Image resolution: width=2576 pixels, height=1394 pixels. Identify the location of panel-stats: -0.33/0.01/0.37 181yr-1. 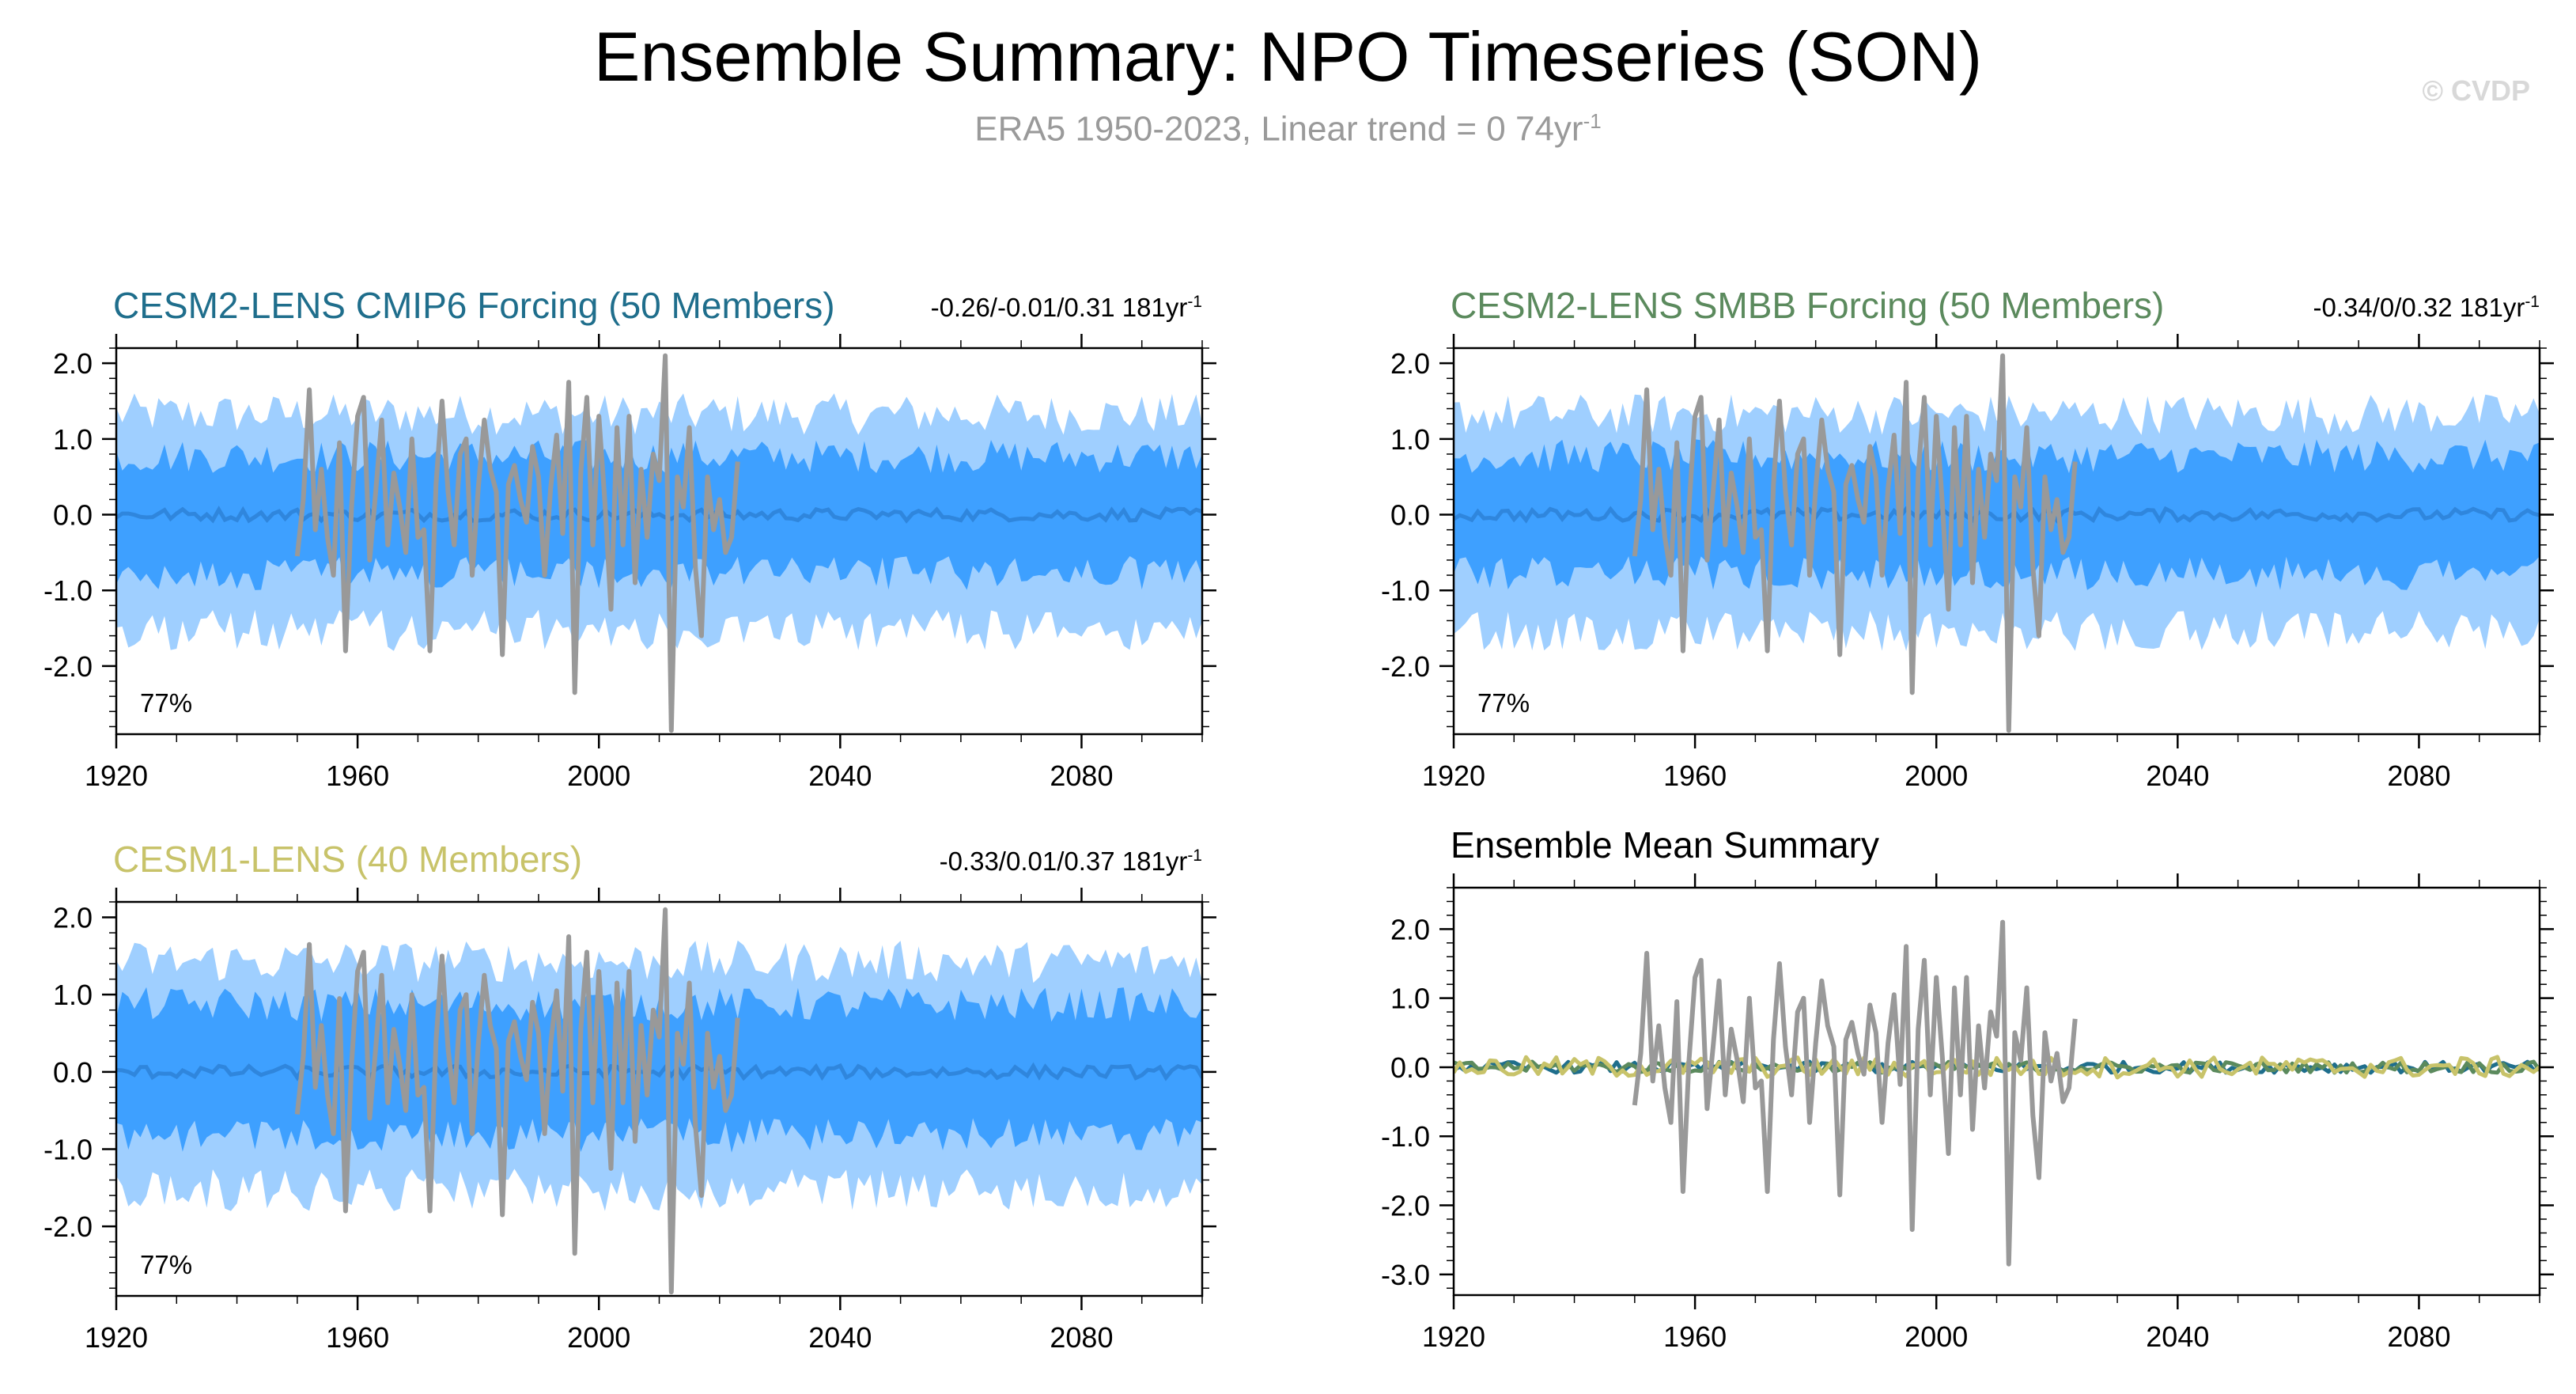
(1071, 861).